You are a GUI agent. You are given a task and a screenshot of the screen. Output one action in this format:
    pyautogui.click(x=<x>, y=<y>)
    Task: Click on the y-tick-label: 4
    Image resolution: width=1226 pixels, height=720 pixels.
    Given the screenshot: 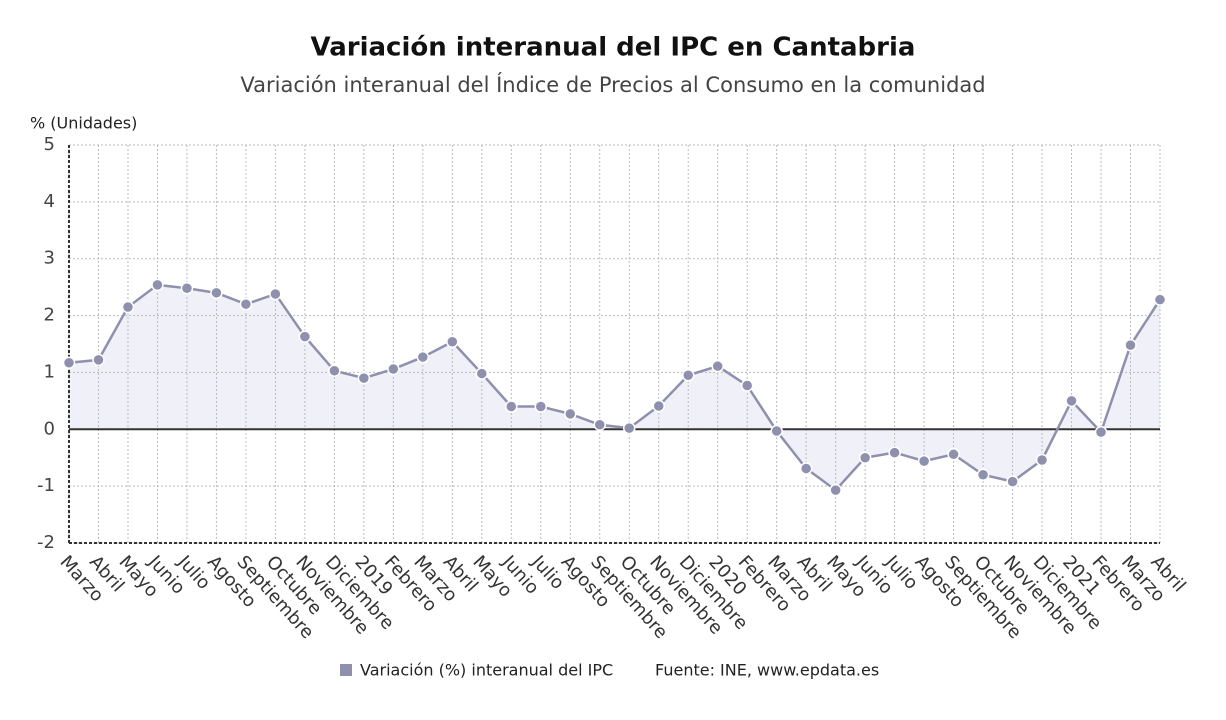 What is the action you would take?
    pyautogui.click(x=49, y=201)
    